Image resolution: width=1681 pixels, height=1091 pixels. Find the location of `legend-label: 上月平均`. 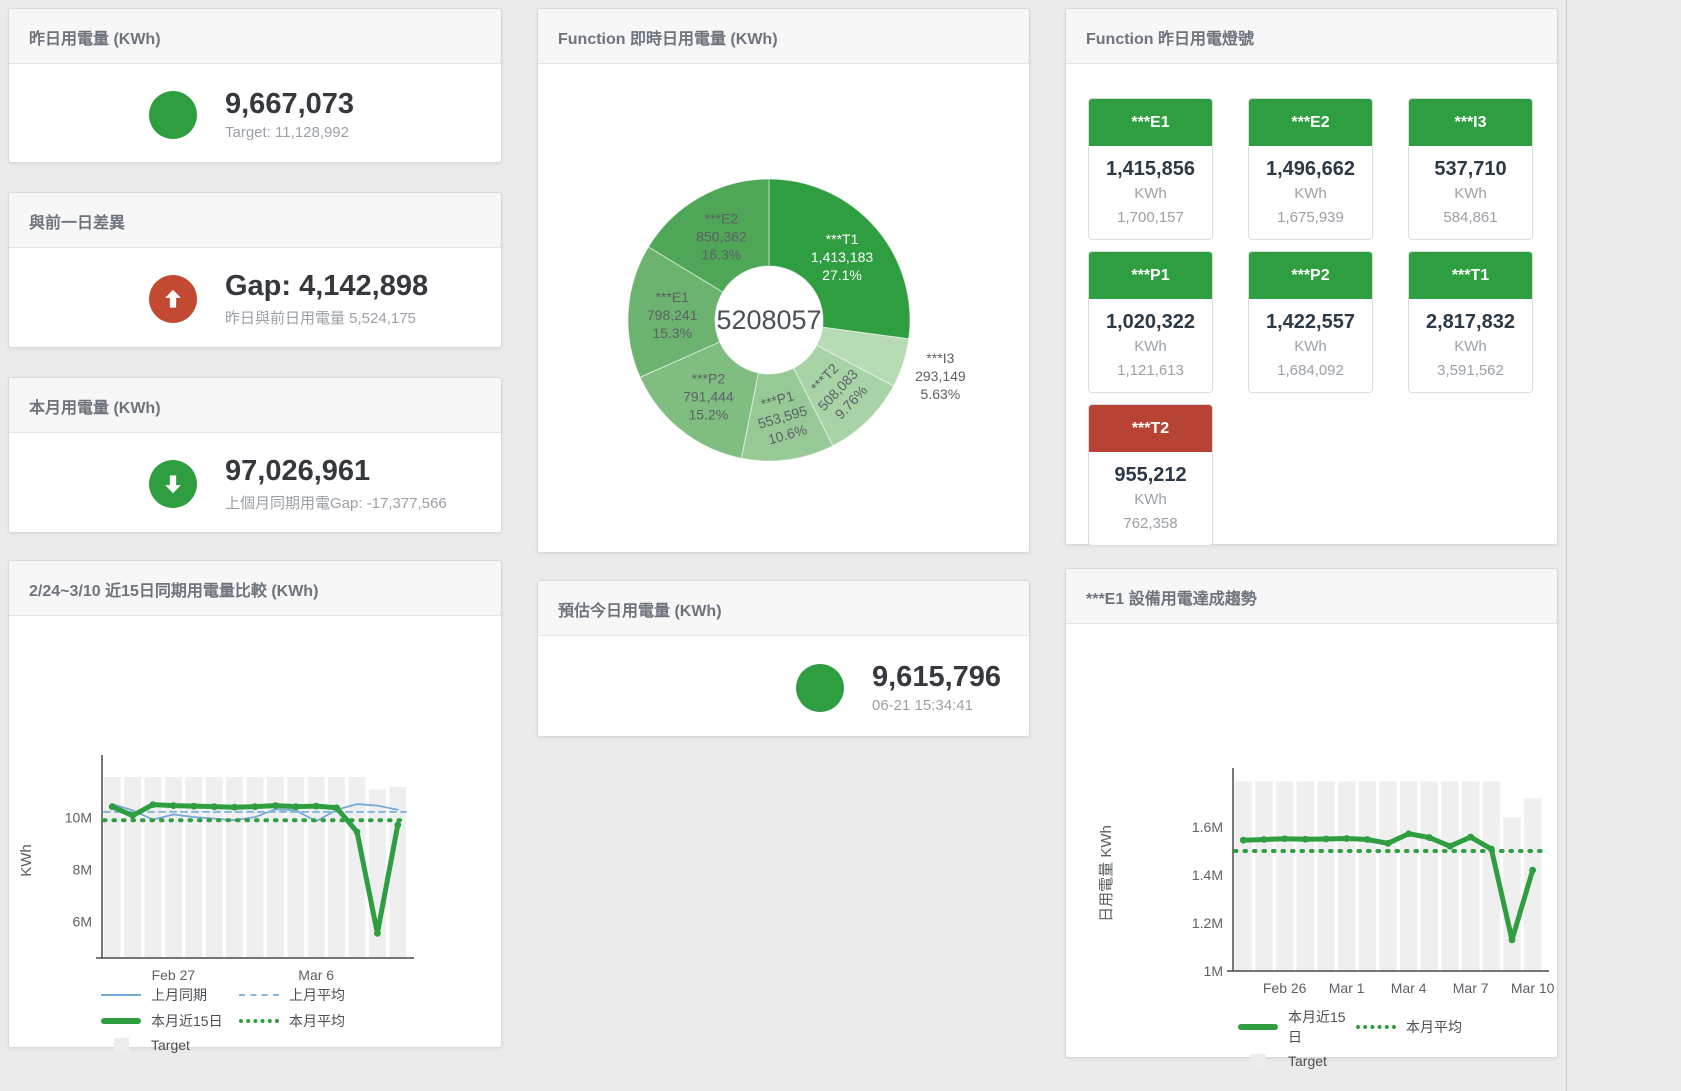

legend-label: 上月平均 is located at coordinates (317, 995).